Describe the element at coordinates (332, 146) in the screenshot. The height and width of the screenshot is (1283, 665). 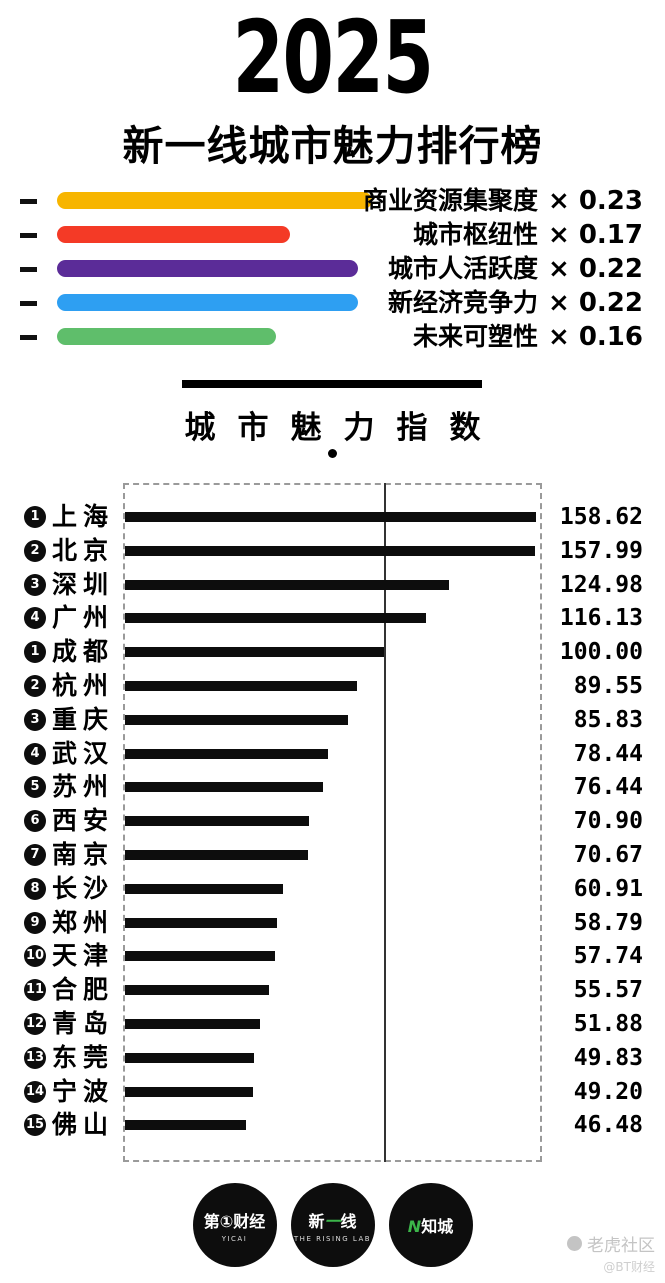
I see `page-title-subtitle: 新一线城市魅力排行榜` at that location.